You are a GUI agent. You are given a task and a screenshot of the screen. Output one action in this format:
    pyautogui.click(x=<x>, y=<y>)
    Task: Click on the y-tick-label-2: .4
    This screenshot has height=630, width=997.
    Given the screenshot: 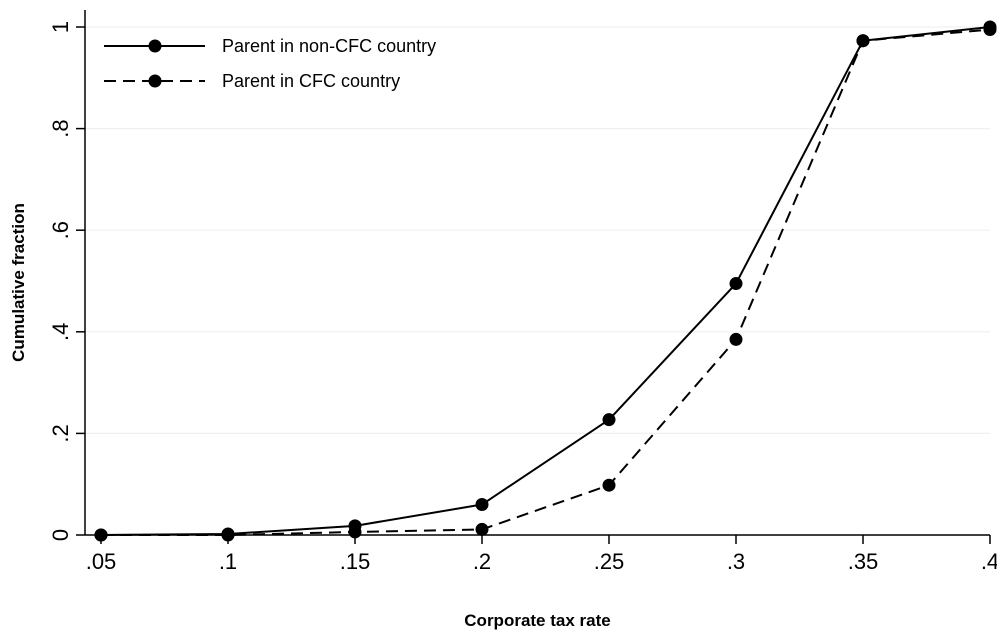 What is the action you would take?
    pyautogui.click(x=60, y=332)
    